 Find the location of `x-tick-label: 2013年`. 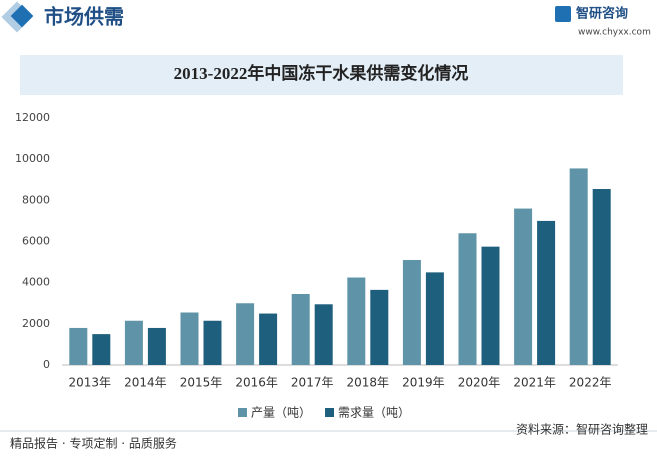

x-tick-label: 2013年 is located at coordinates (90, 383).